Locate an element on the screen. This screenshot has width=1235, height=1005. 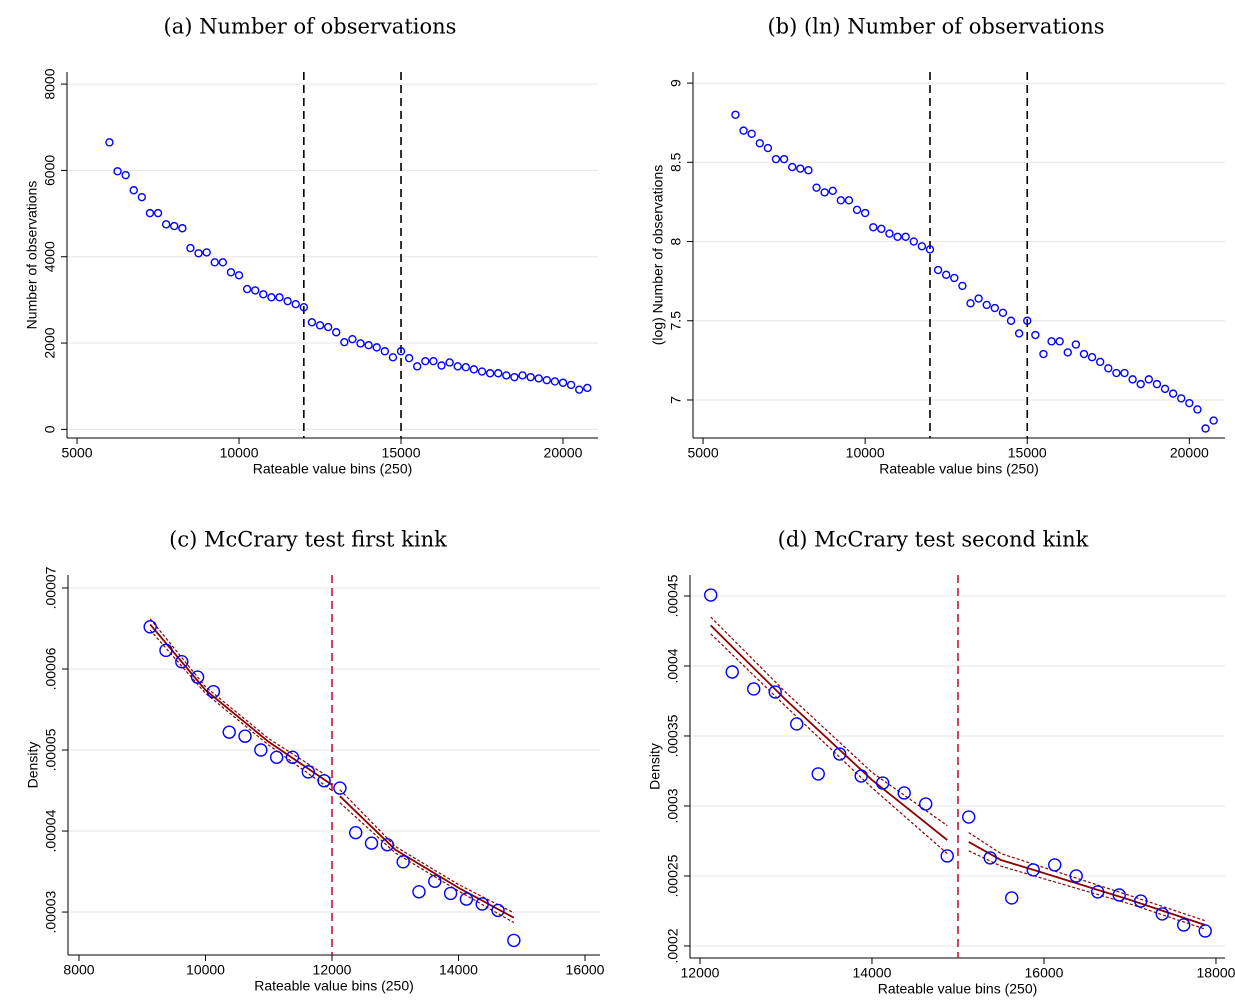
y-tick-label: 4000 is located at coordinates (50, 256).